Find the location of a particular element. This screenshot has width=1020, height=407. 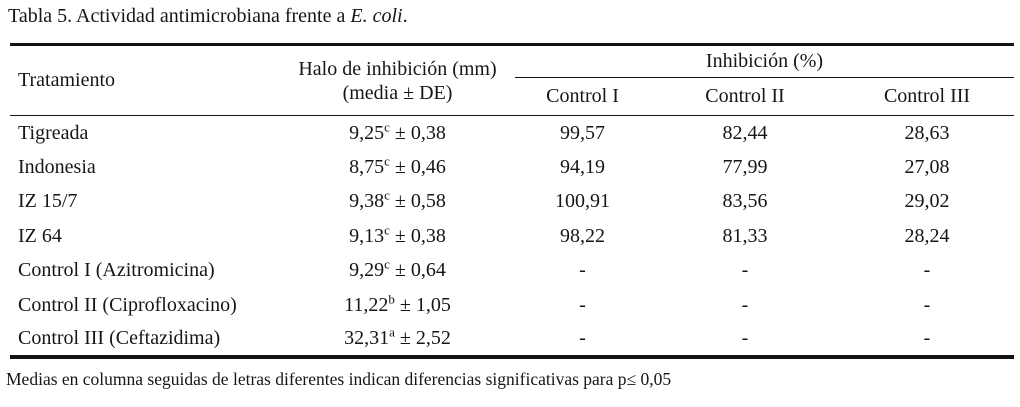

halo-cell: 9,25c ± 0,38 is located at coordinates (397, 133).